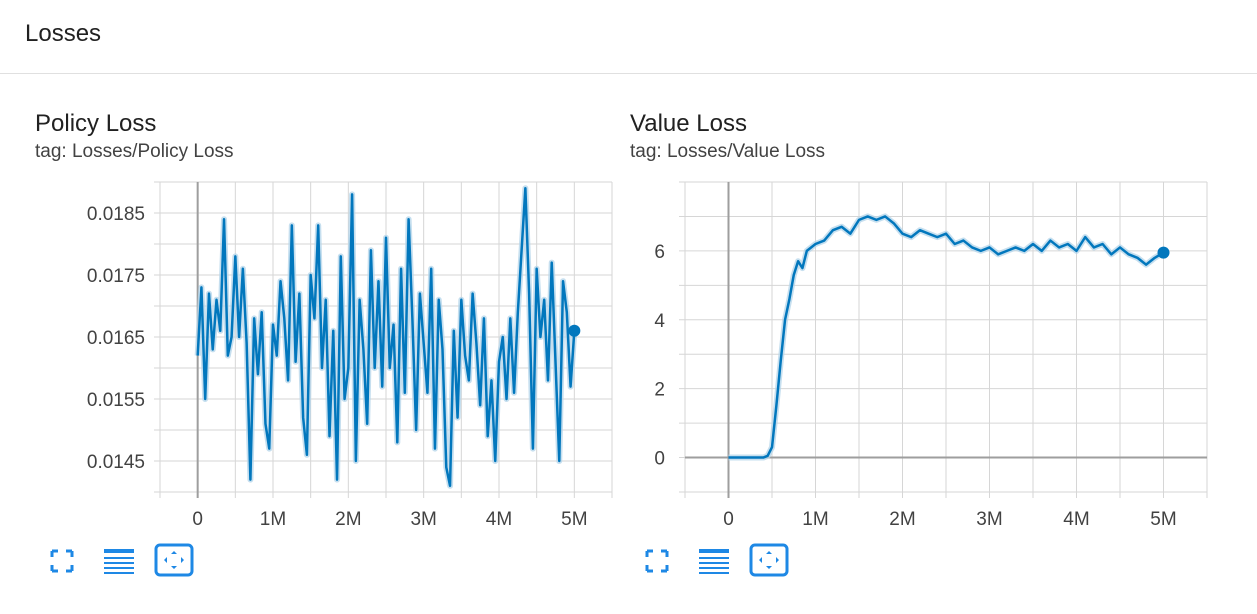 This screenshot has width=1257, height=614. I want to click on card-tag: tag: Losses/Value Loss, so click(728, 151).